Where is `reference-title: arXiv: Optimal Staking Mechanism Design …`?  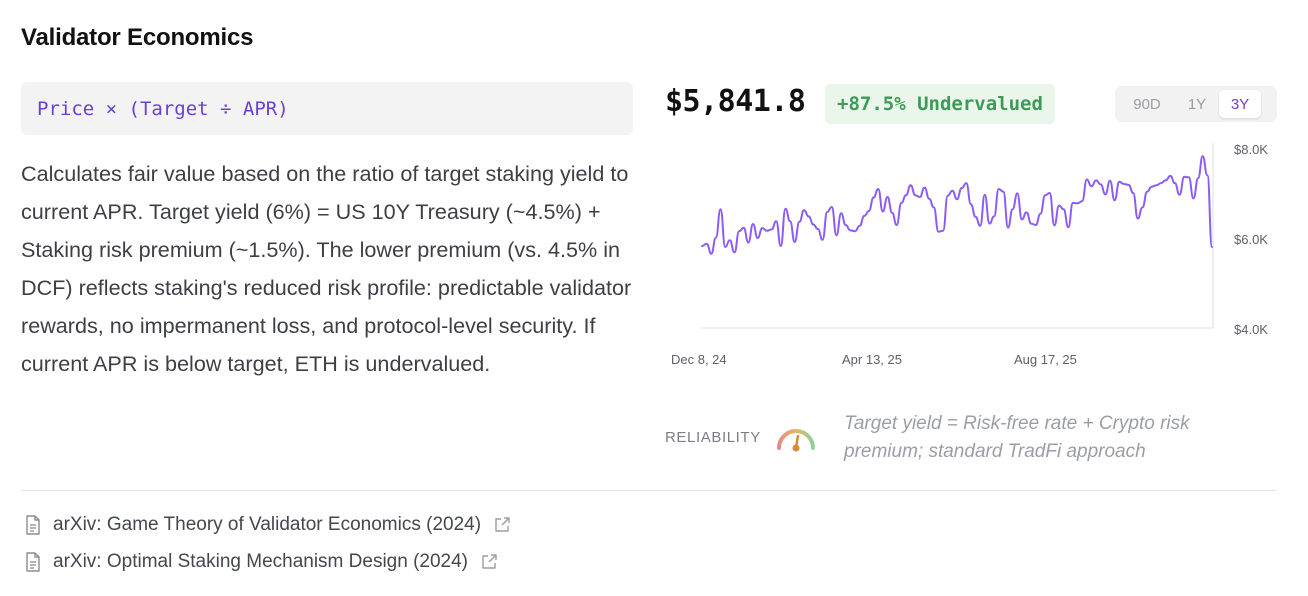 reference-title: arXiv: Optimal Staking Mechanism Design … is located at coordinates (261, 561).